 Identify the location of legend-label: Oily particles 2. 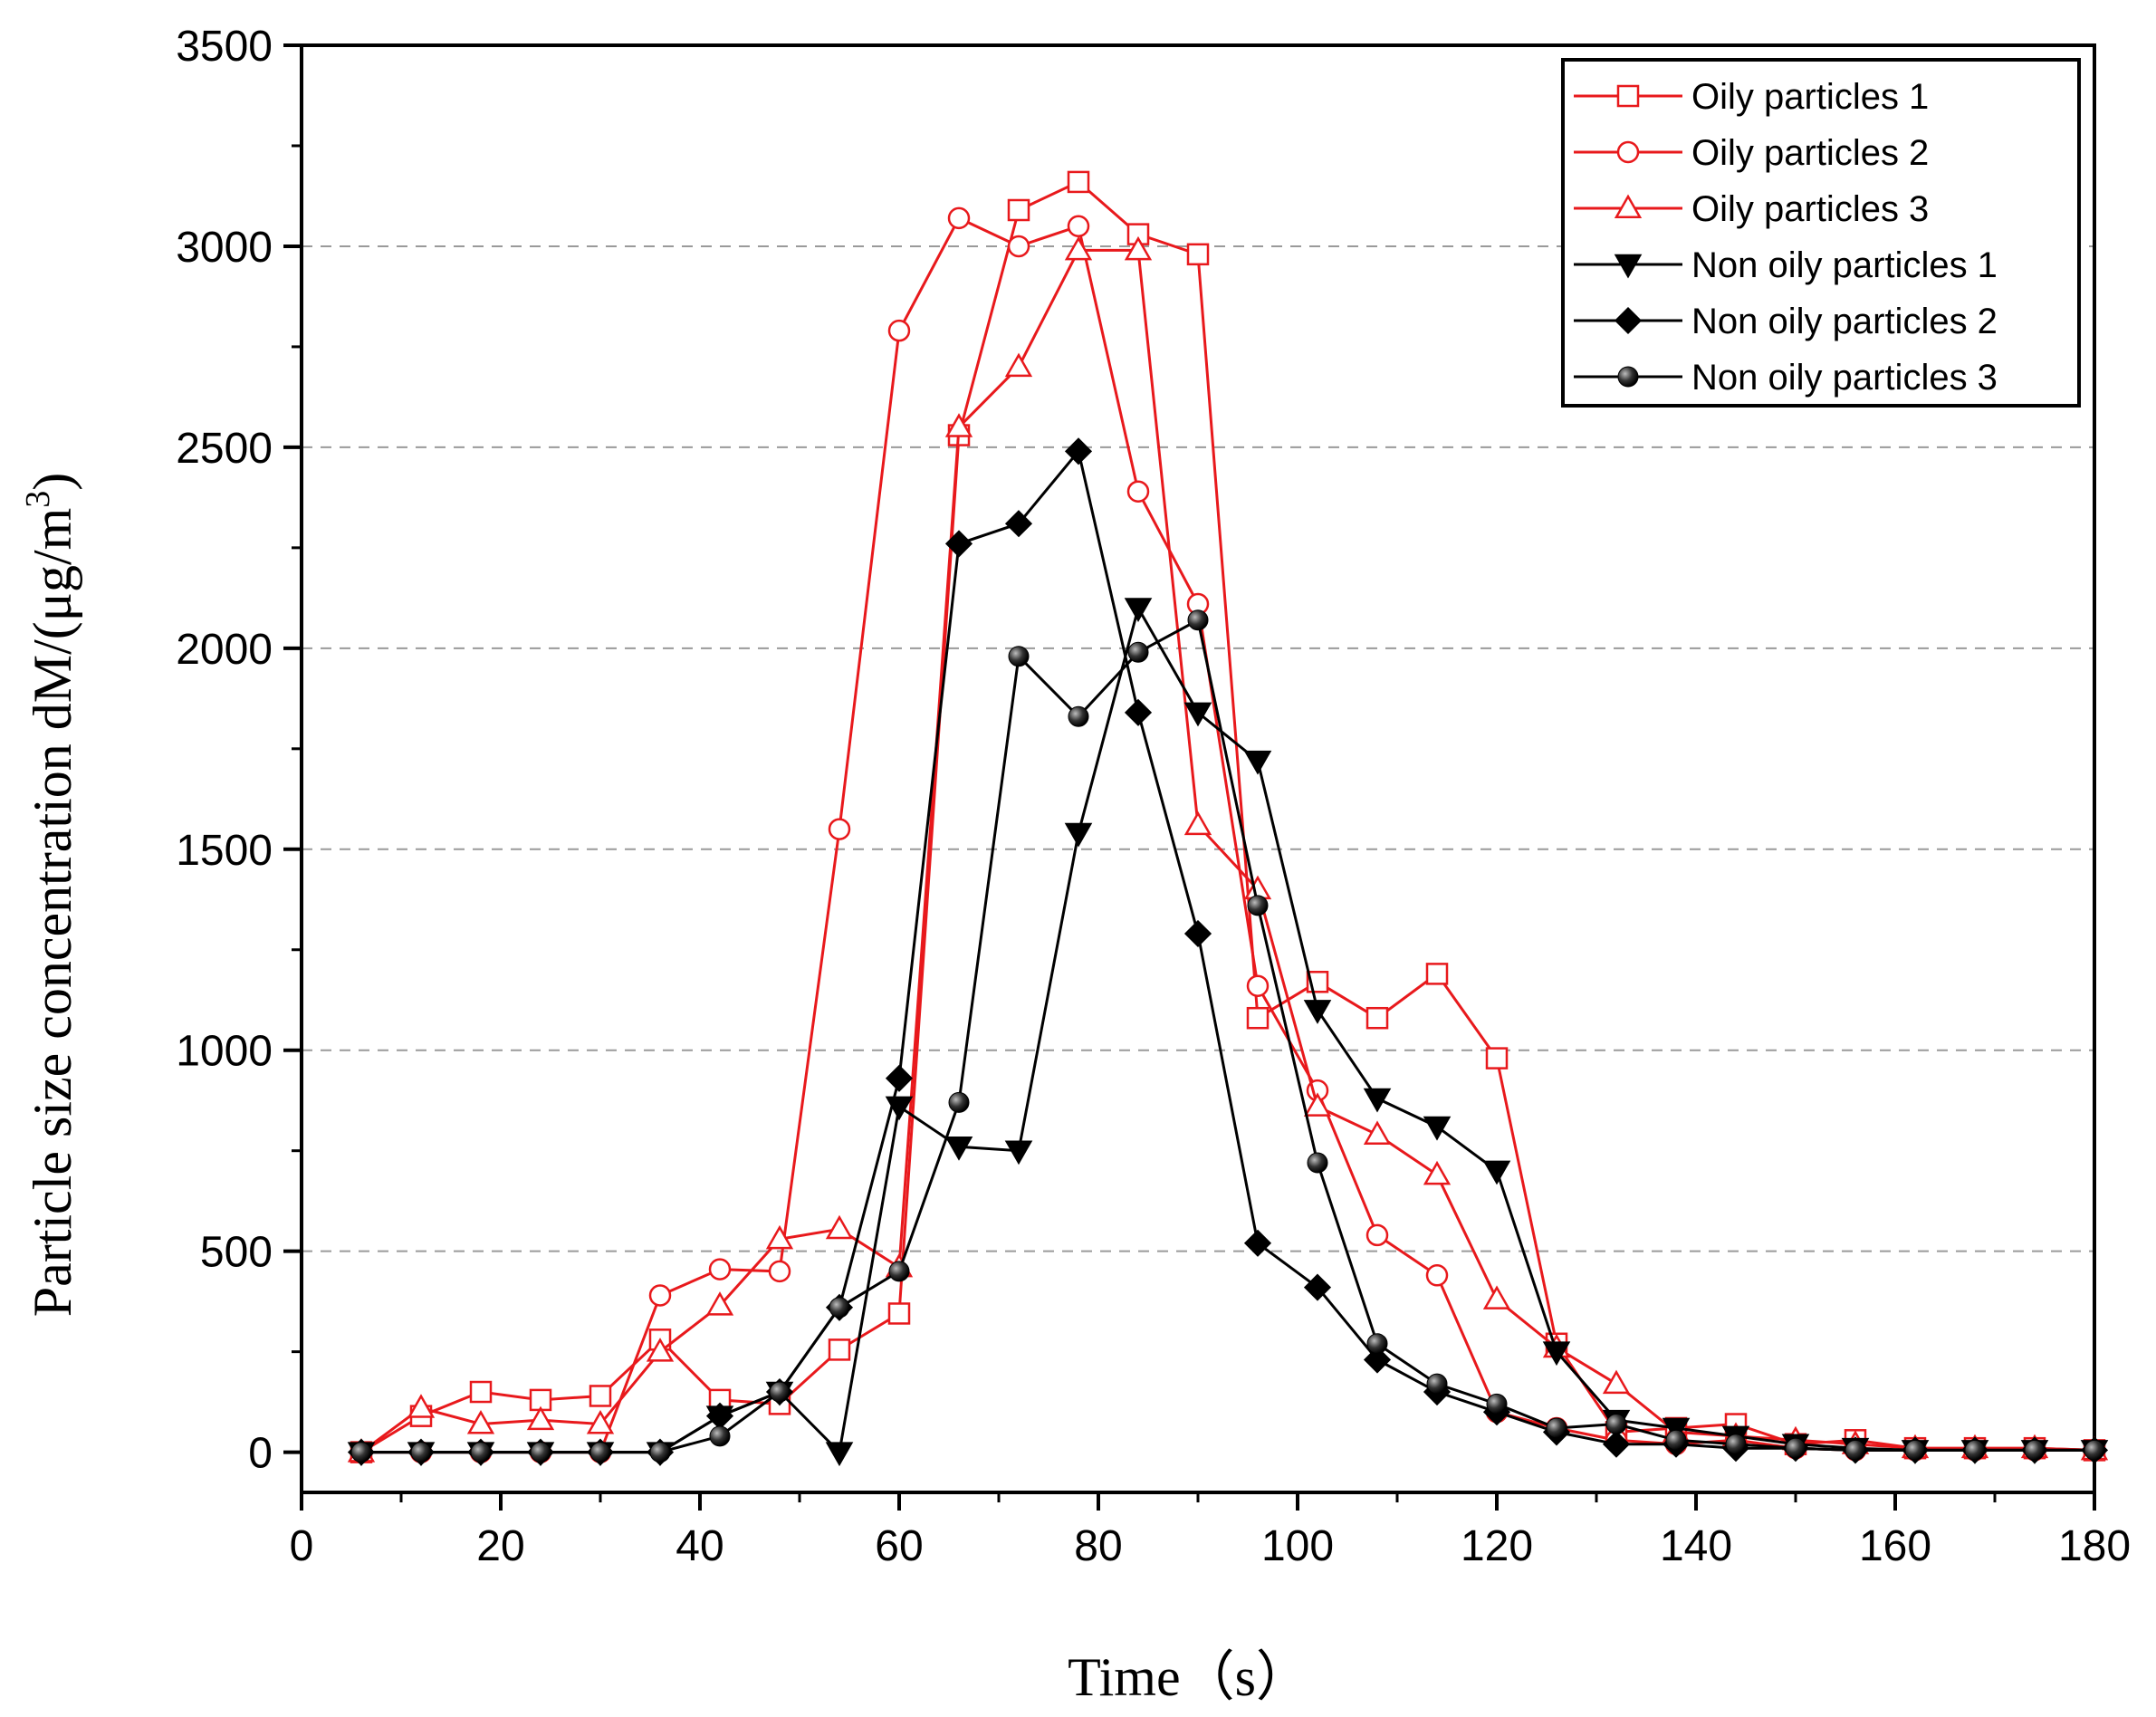
(1810, 153).